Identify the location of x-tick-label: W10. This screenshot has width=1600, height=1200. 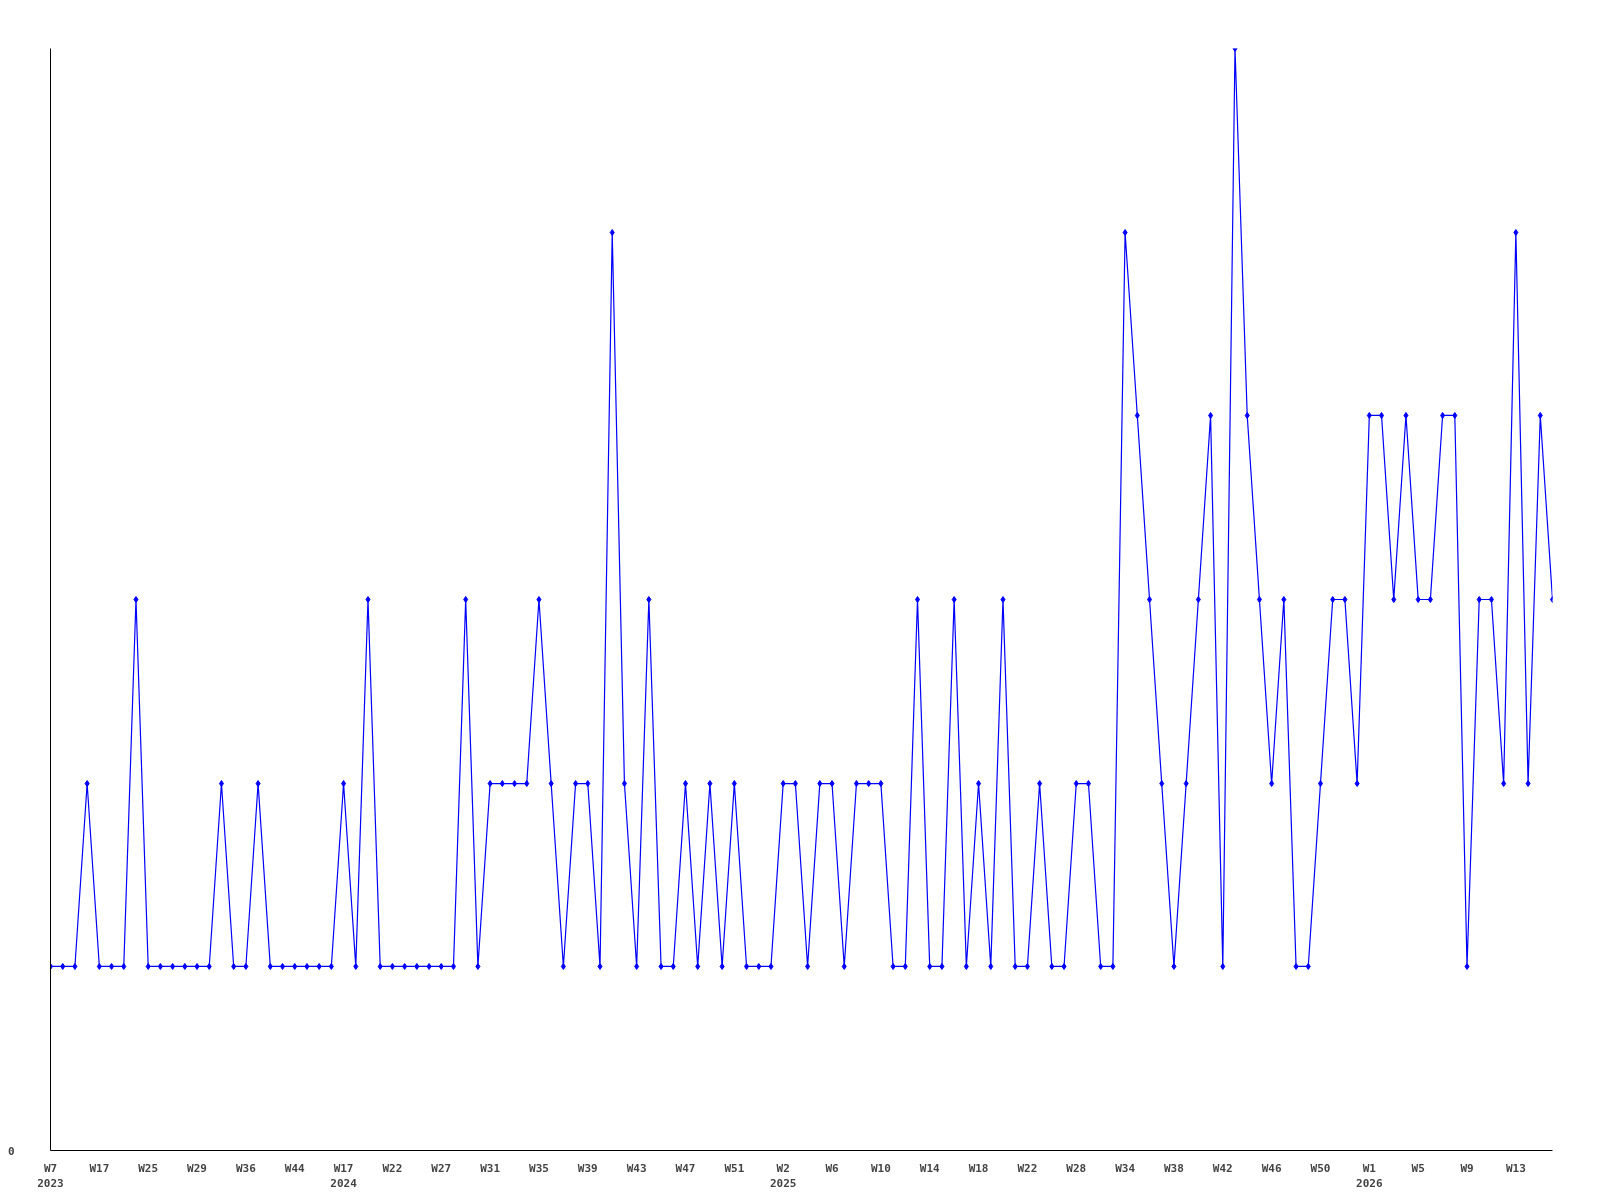
(880, 1168).